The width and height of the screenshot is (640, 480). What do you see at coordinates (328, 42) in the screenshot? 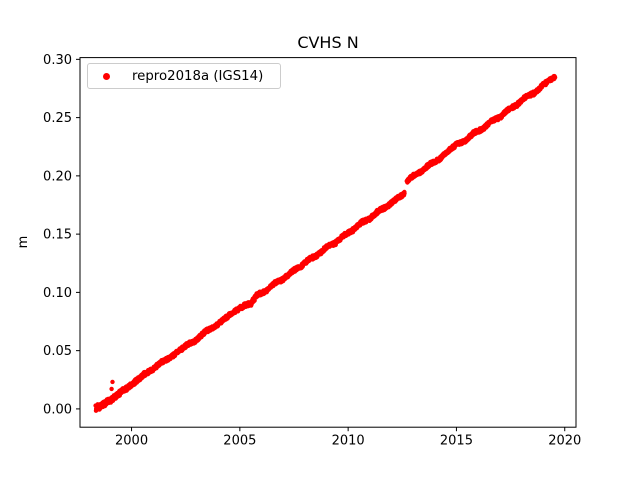
I see `chart-title: CVHS N` at bounding box center [328, 42].